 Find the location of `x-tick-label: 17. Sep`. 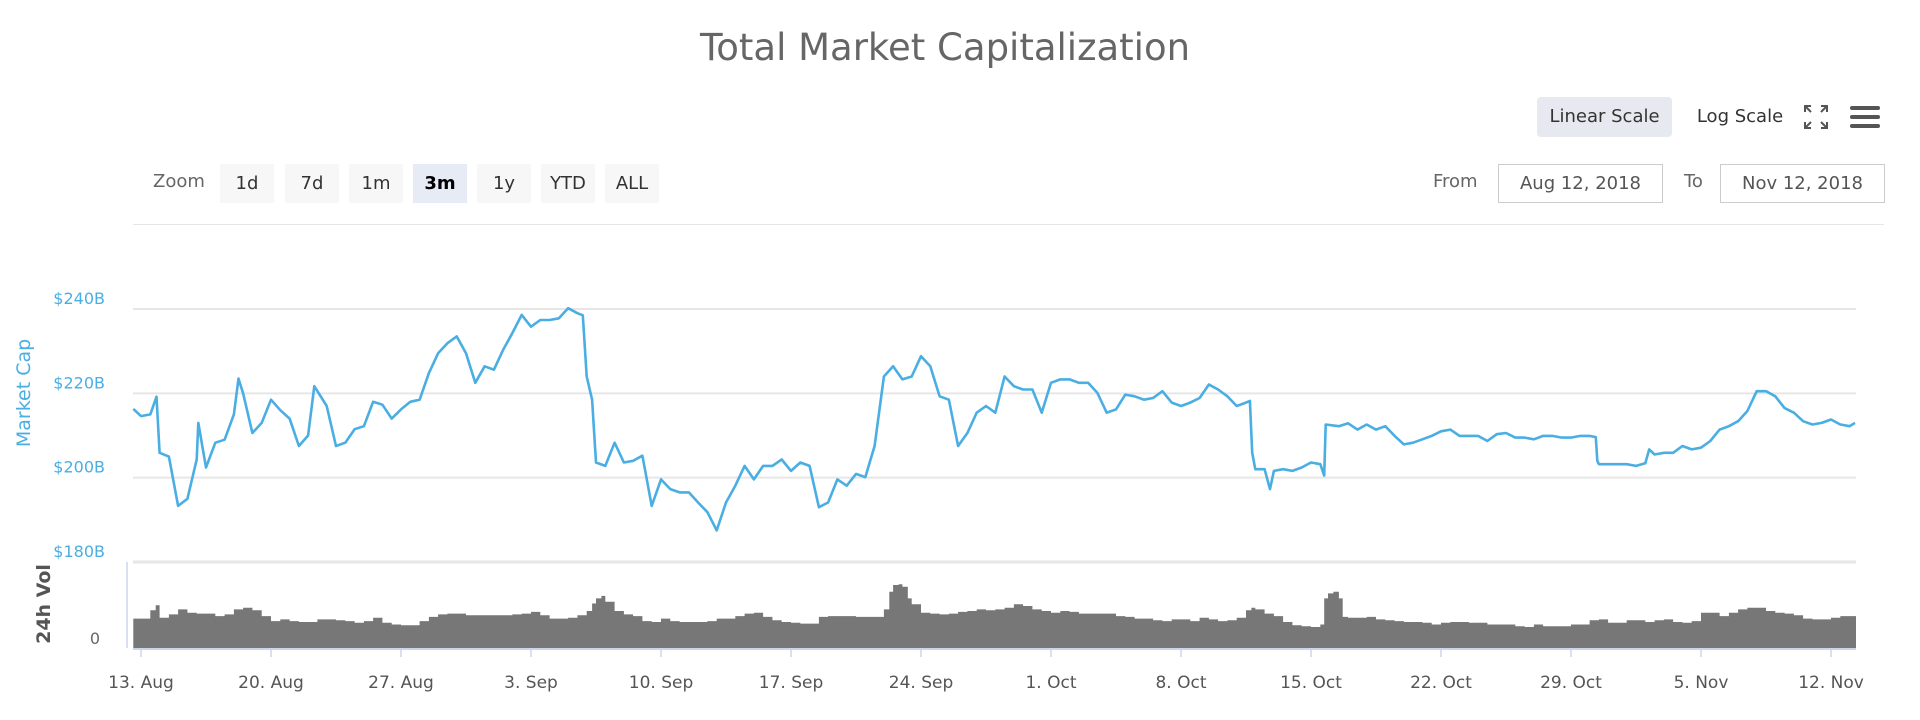

x-tick-label: 17. Sep is located at coordinates (791, 683).